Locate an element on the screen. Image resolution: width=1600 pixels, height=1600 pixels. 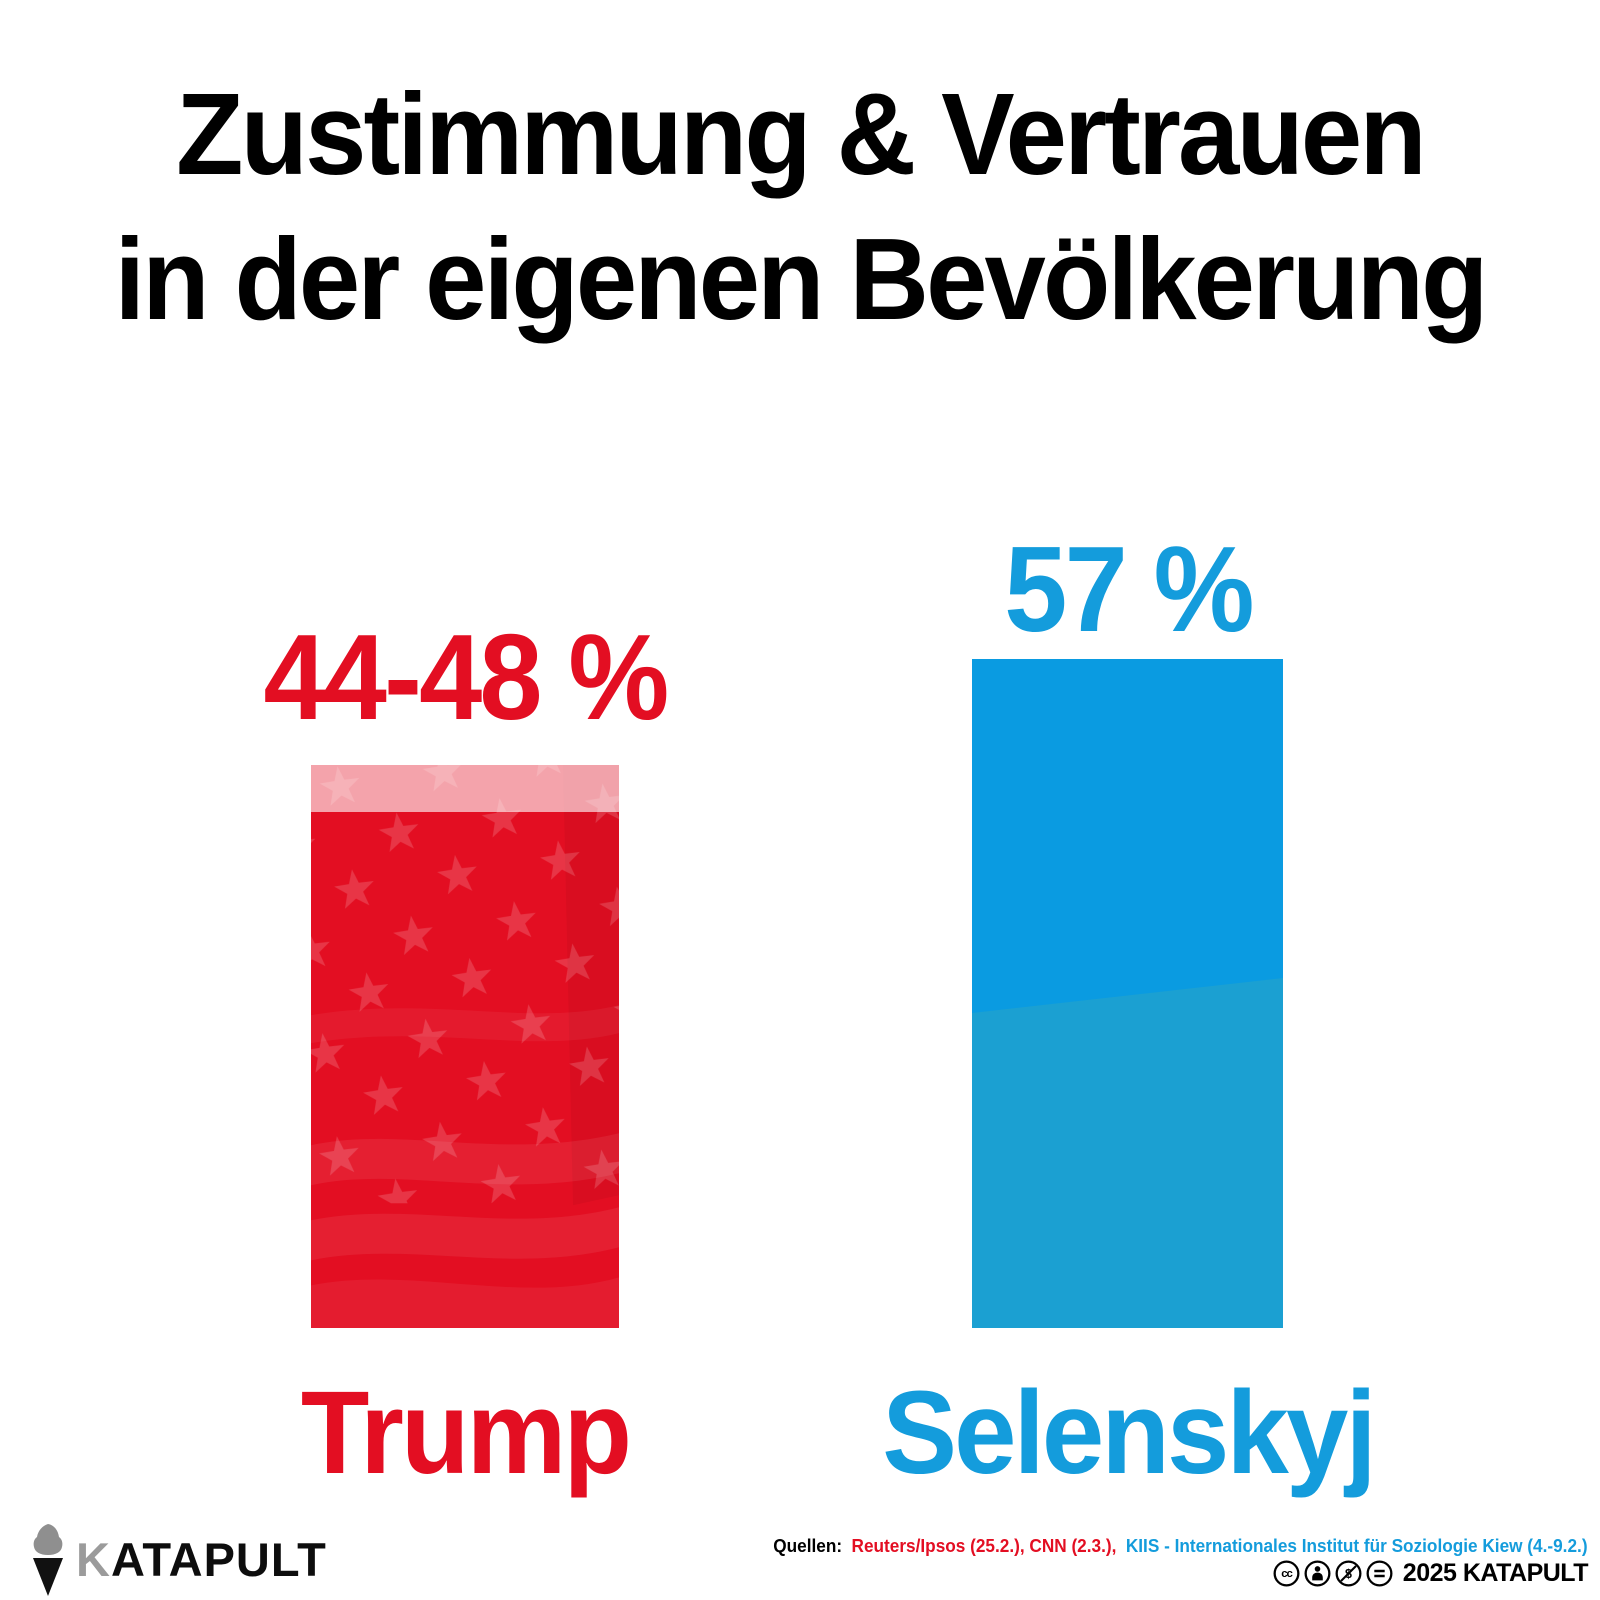
bar-trump is located at coordinates (465, 1046).